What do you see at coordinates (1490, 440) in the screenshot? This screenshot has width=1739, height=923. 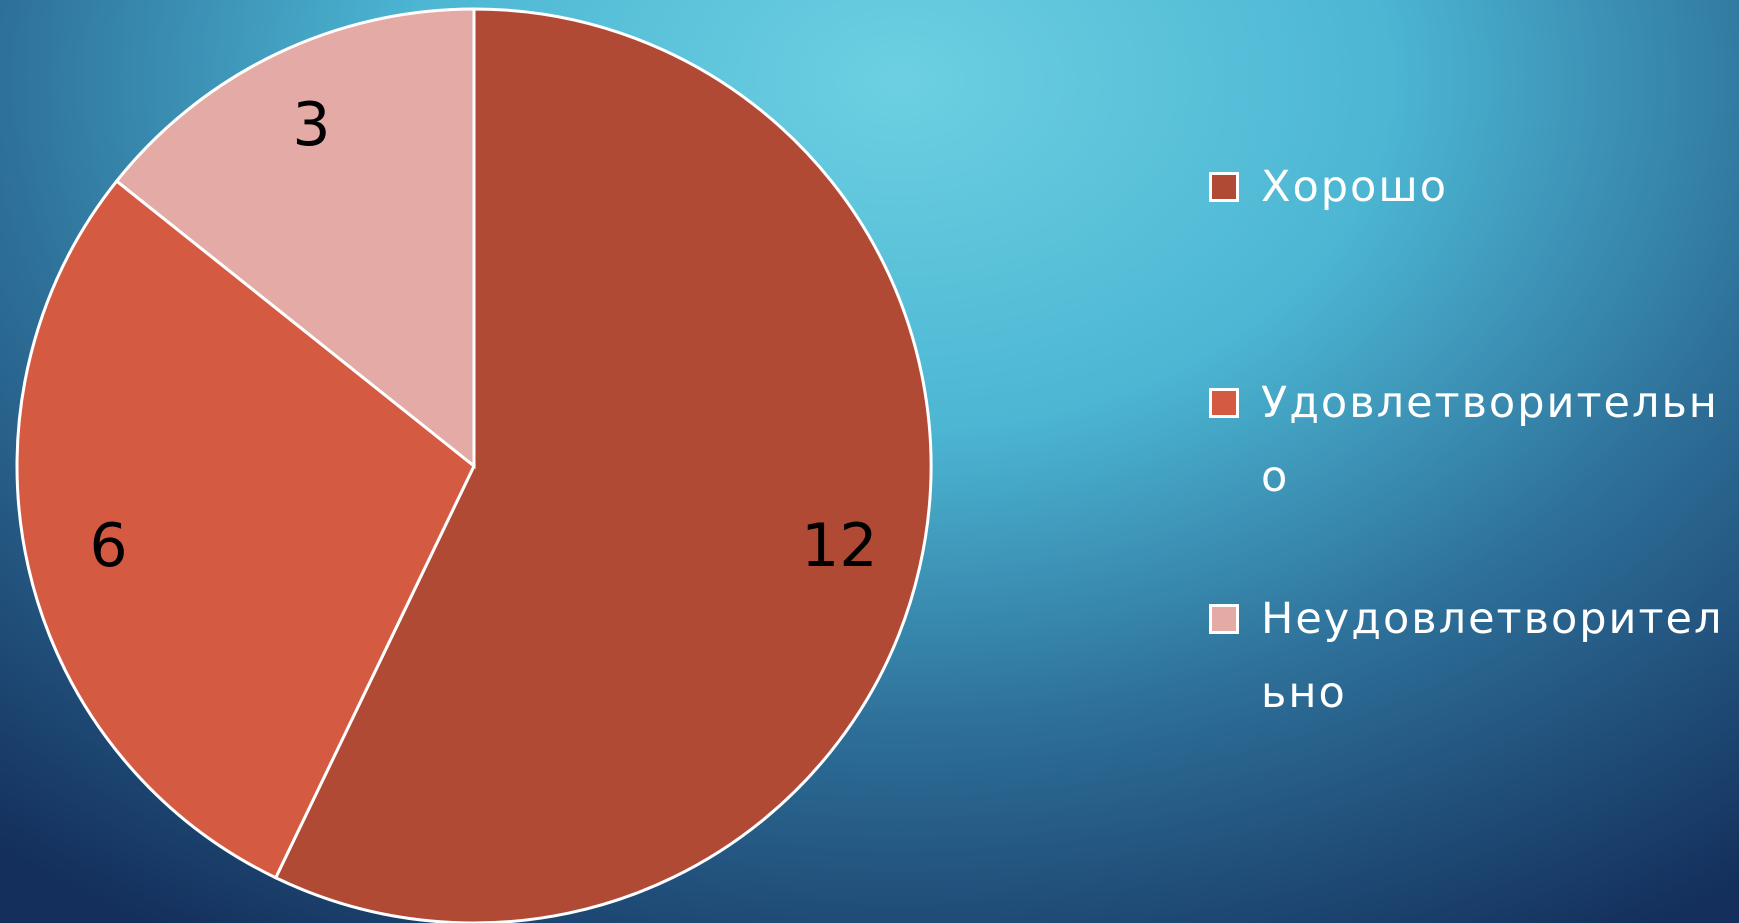 I see `legend-label: Удовлетворительно` at bounding box center [1490, 440].